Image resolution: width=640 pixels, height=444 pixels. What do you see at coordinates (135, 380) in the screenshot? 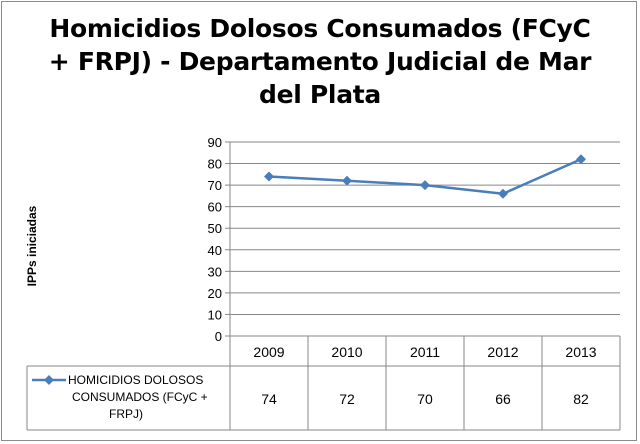
I see `legend-label-line-1: HOMICIDIOS DOLOSOS` at bounding box center [135, 380].